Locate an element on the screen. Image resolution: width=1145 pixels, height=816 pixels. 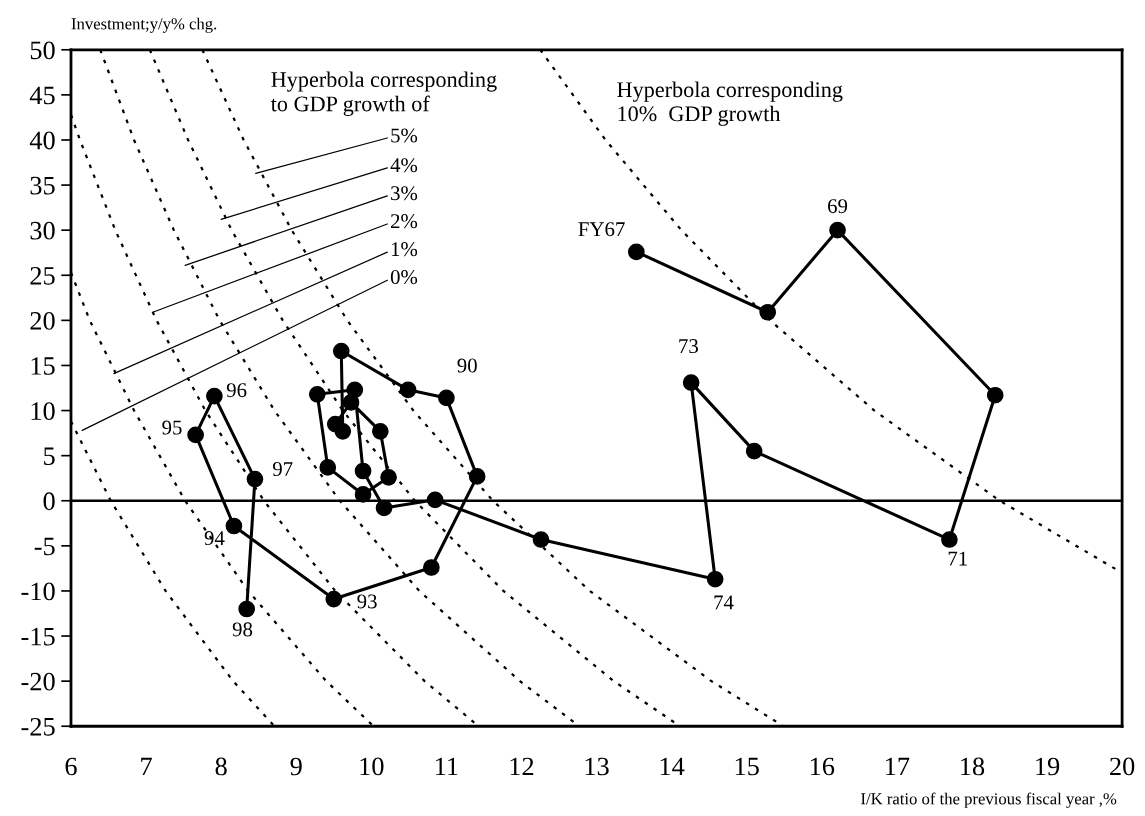
annotation: 98 is located at coordinates (242, 629).